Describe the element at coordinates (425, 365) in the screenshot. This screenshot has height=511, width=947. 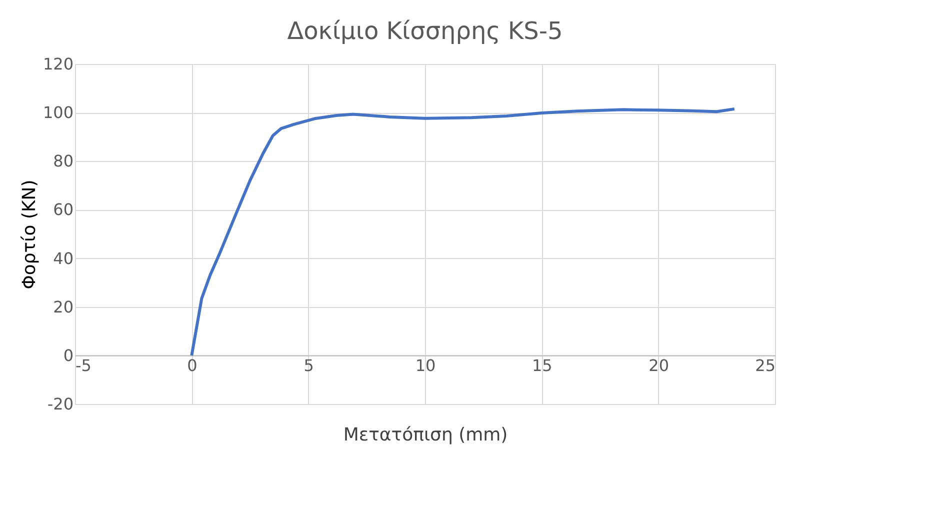
I see `x-tick-label: 10` at that location.